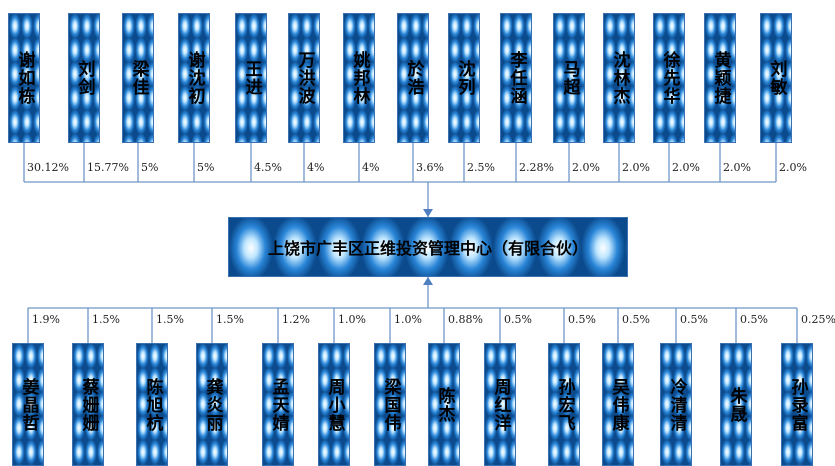 This screenshot has height=466, width=835. Describe the element at coordinates (465, 319) in the screenshot. I see `shareholder-pct: 0.88%` at that location.